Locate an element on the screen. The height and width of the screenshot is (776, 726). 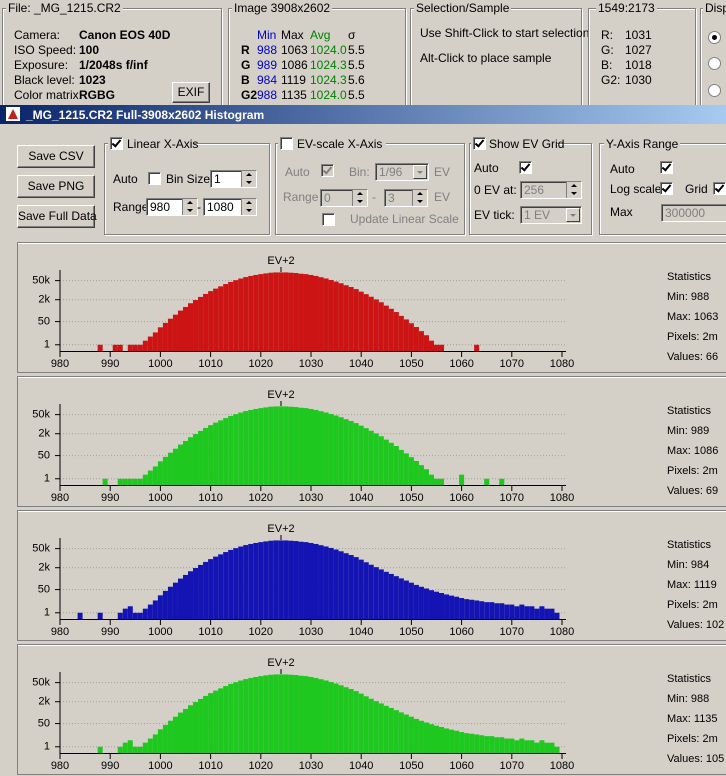
x-tick-label: 1050 is located at coordinates (411, 632).